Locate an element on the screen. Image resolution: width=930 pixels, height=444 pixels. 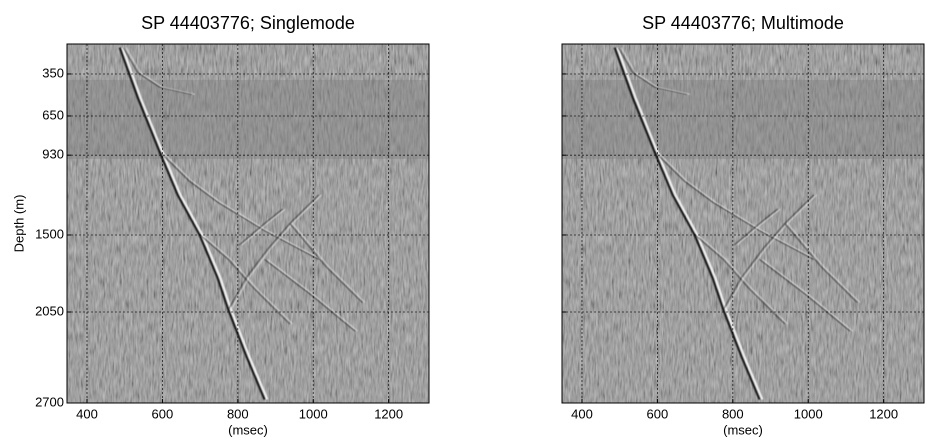
y-tick-label: 1500 is located at coordinates (49, 233).